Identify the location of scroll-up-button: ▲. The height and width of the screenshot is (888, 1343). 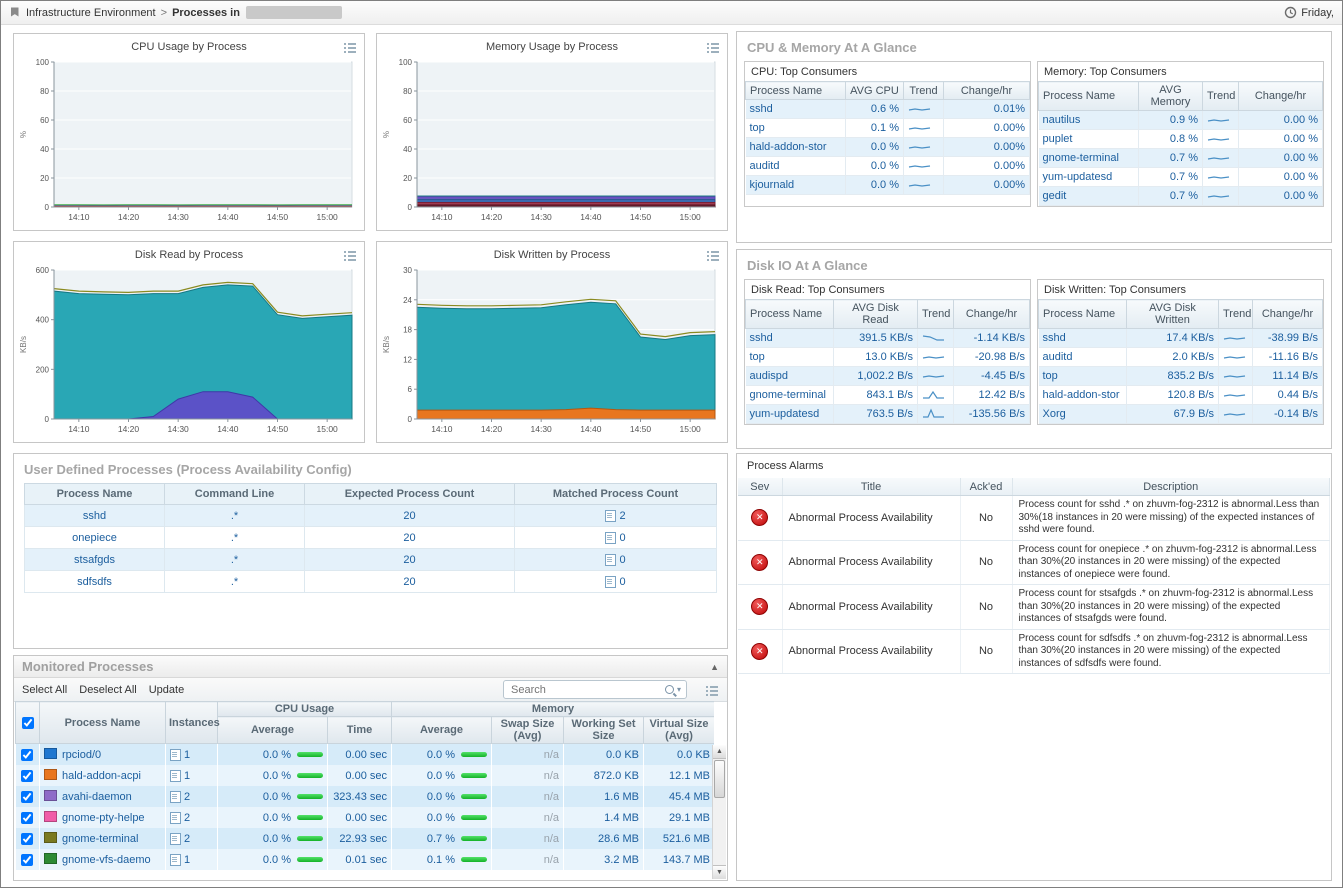
(719, 752).